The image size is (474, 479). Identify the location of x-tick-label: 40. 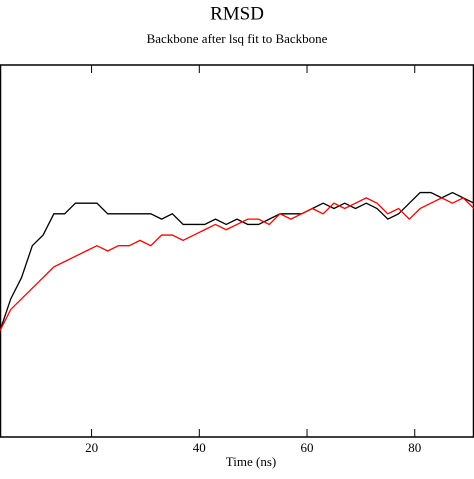
(199, 447).